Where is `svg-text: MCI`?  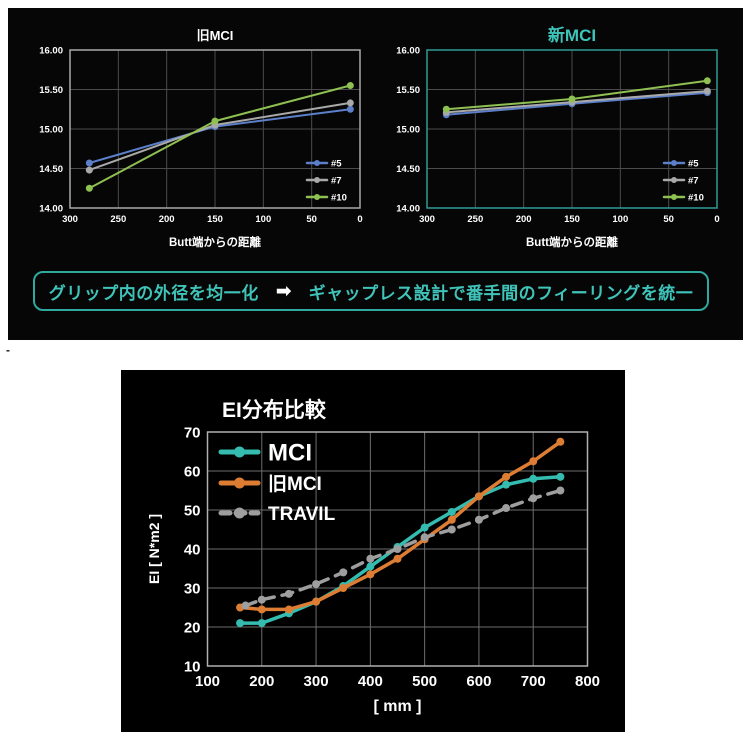
svg-text: MCI is located at coordinates (290, 453).